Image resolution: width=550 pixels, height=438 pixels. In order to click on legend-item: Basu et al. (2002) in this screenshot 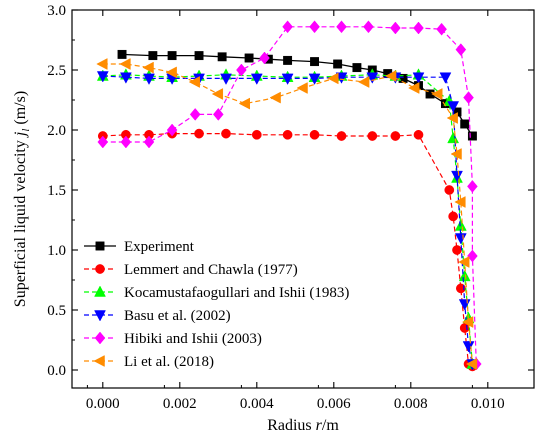, I will do `click(157, 316)`.